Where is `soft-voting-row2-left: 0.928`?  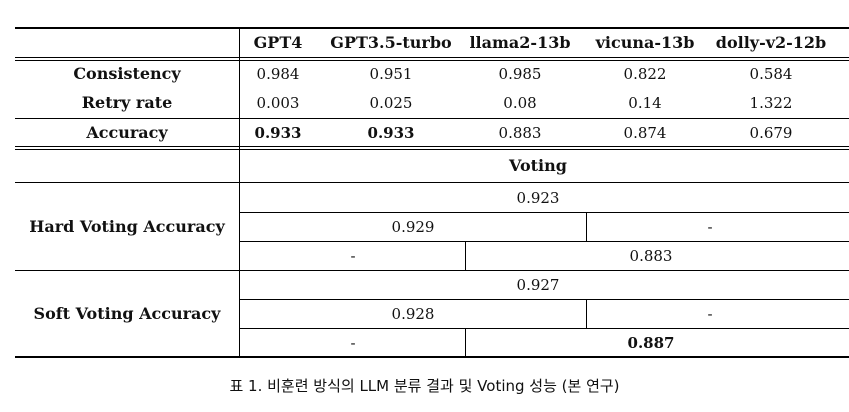 soft-voting-row2-left: 0.928 is located at coordinates (413, 314).